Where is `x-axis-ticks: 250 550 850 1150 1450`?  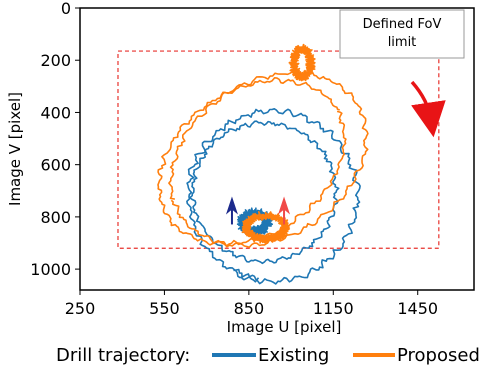 x-axis-ticks: 250 550 850 1150 1450 is located at coordinates (251, 304).